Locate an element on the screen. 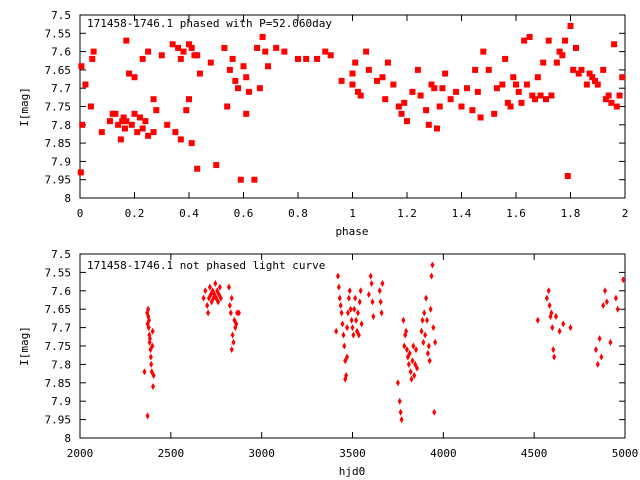 Image resolution: width=640 pixels, height=480 pixels. y-tick-label: 7.7 is located at coordinates (61, 328).